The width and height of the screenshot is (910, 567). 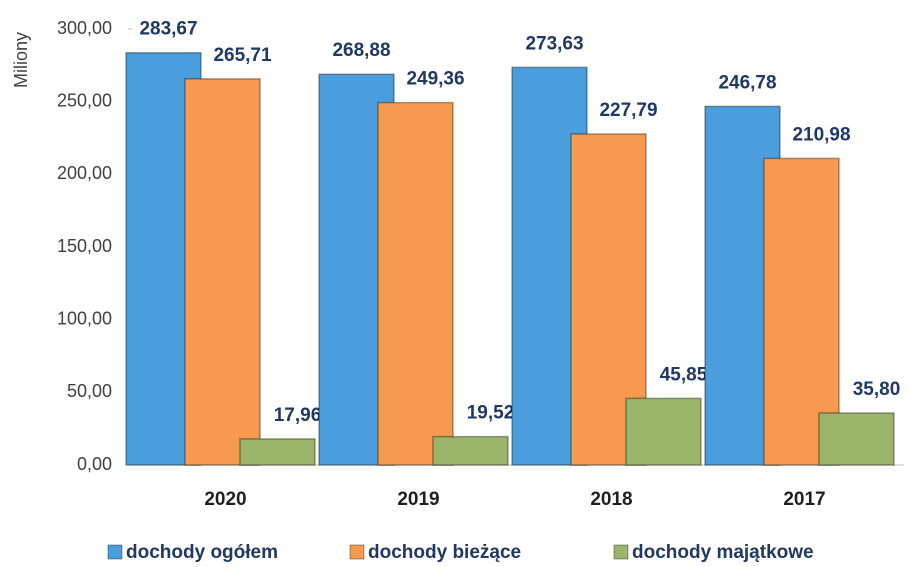 I want to click on y-tick-label: 300,00, so click(x=84, y=28).